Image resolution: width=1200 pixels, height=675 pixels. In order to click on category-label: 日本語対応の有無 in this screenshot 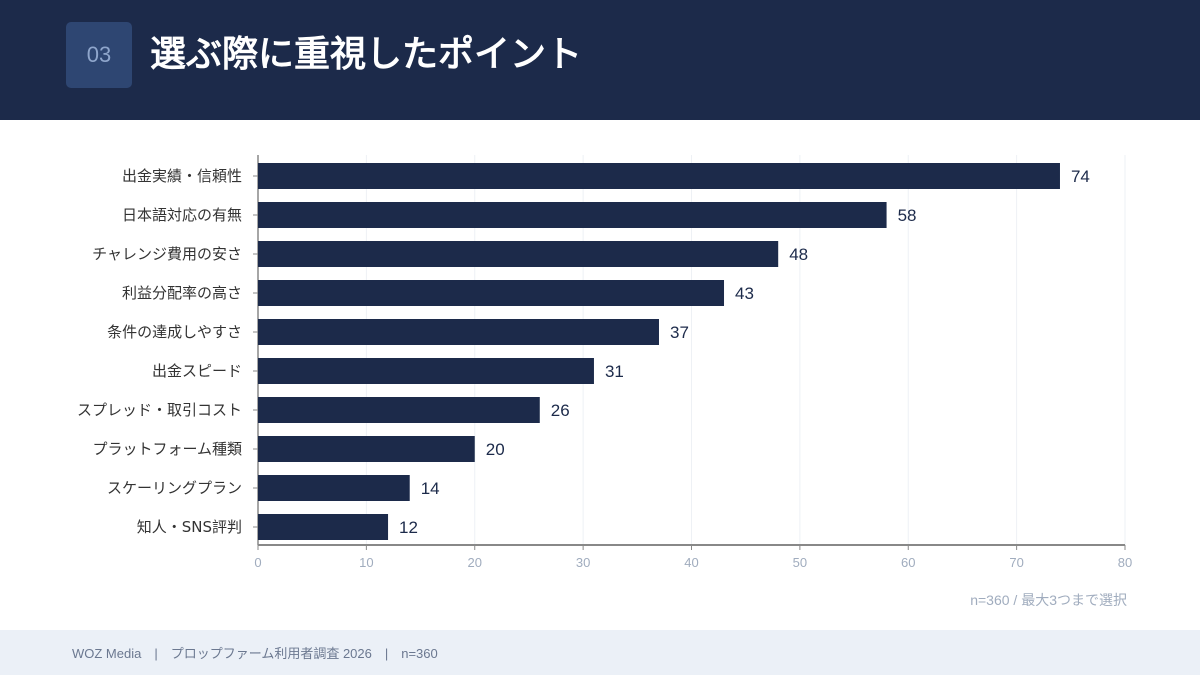, I will do `click(182, 215)`.